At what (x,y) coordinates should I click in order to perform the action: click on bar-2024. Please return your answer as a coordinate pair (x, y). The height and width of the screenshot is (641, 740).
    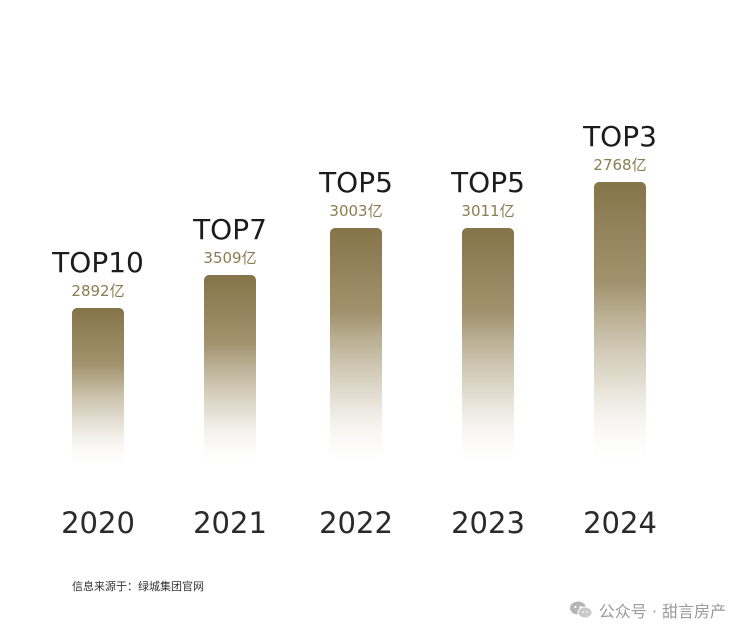
    Looking at the image, I should click on (620, 326).